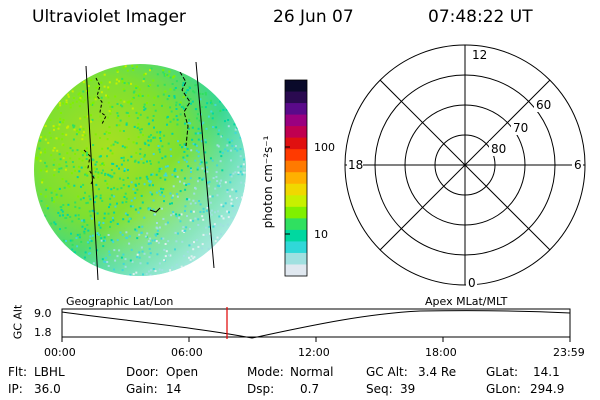  What do you see at coordinates (182, 372) in the screenshot?
I see `door-value: Open` at bounding box center [182, 372].